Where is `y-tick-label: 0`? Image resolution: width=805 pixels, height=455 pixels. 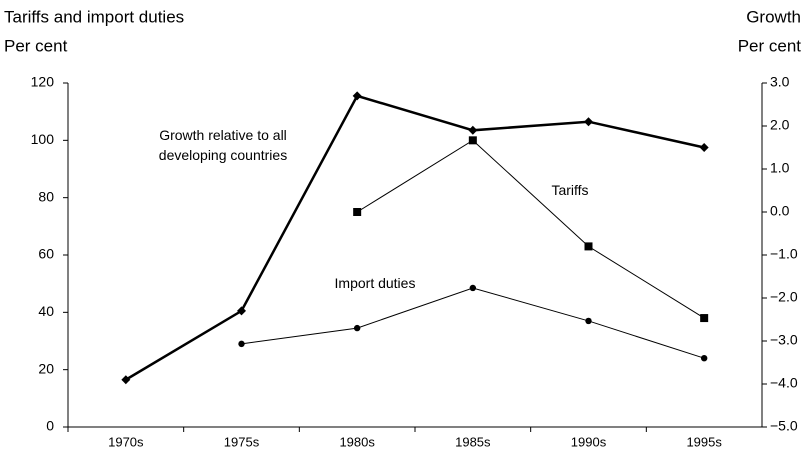 y-tick-label: 0 is located at coordinates (50, 426).